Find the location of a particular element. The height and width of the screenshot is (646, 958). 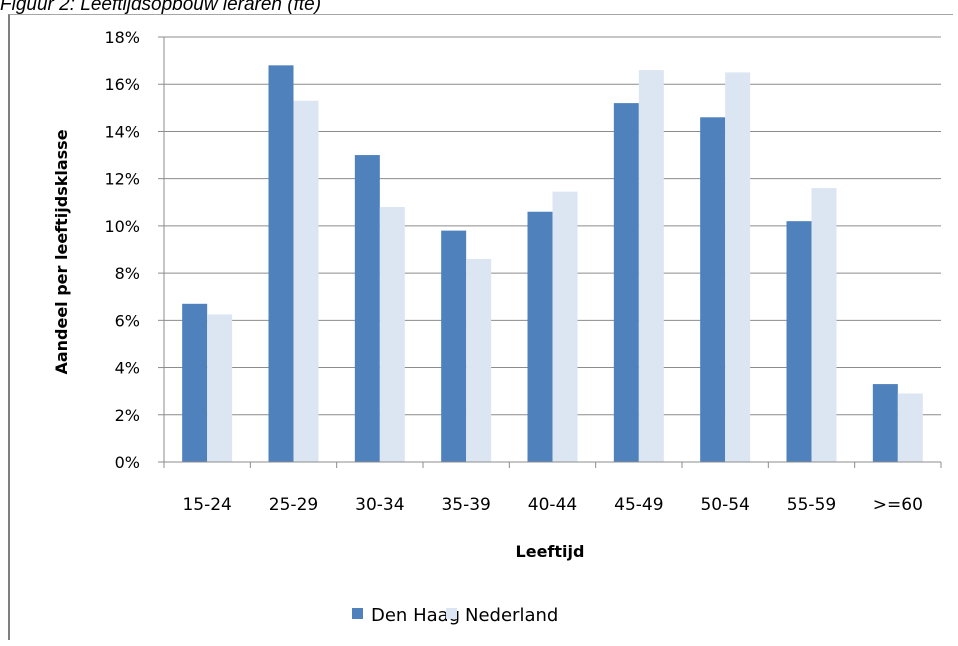

y-axis-label: Aandeel per leeftijdsklasse is located at coordinates (61, 251).